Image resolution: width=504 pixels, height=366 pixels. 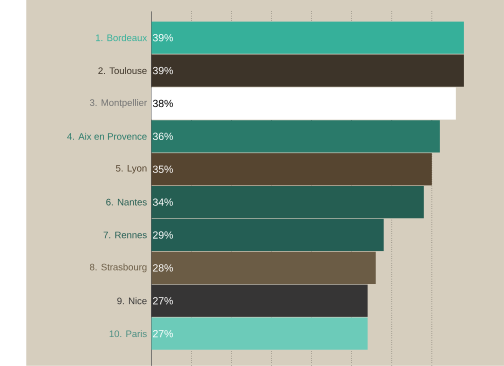 I want to click on y-tick-label: 5. Lyon, so click(x=131, y=169).